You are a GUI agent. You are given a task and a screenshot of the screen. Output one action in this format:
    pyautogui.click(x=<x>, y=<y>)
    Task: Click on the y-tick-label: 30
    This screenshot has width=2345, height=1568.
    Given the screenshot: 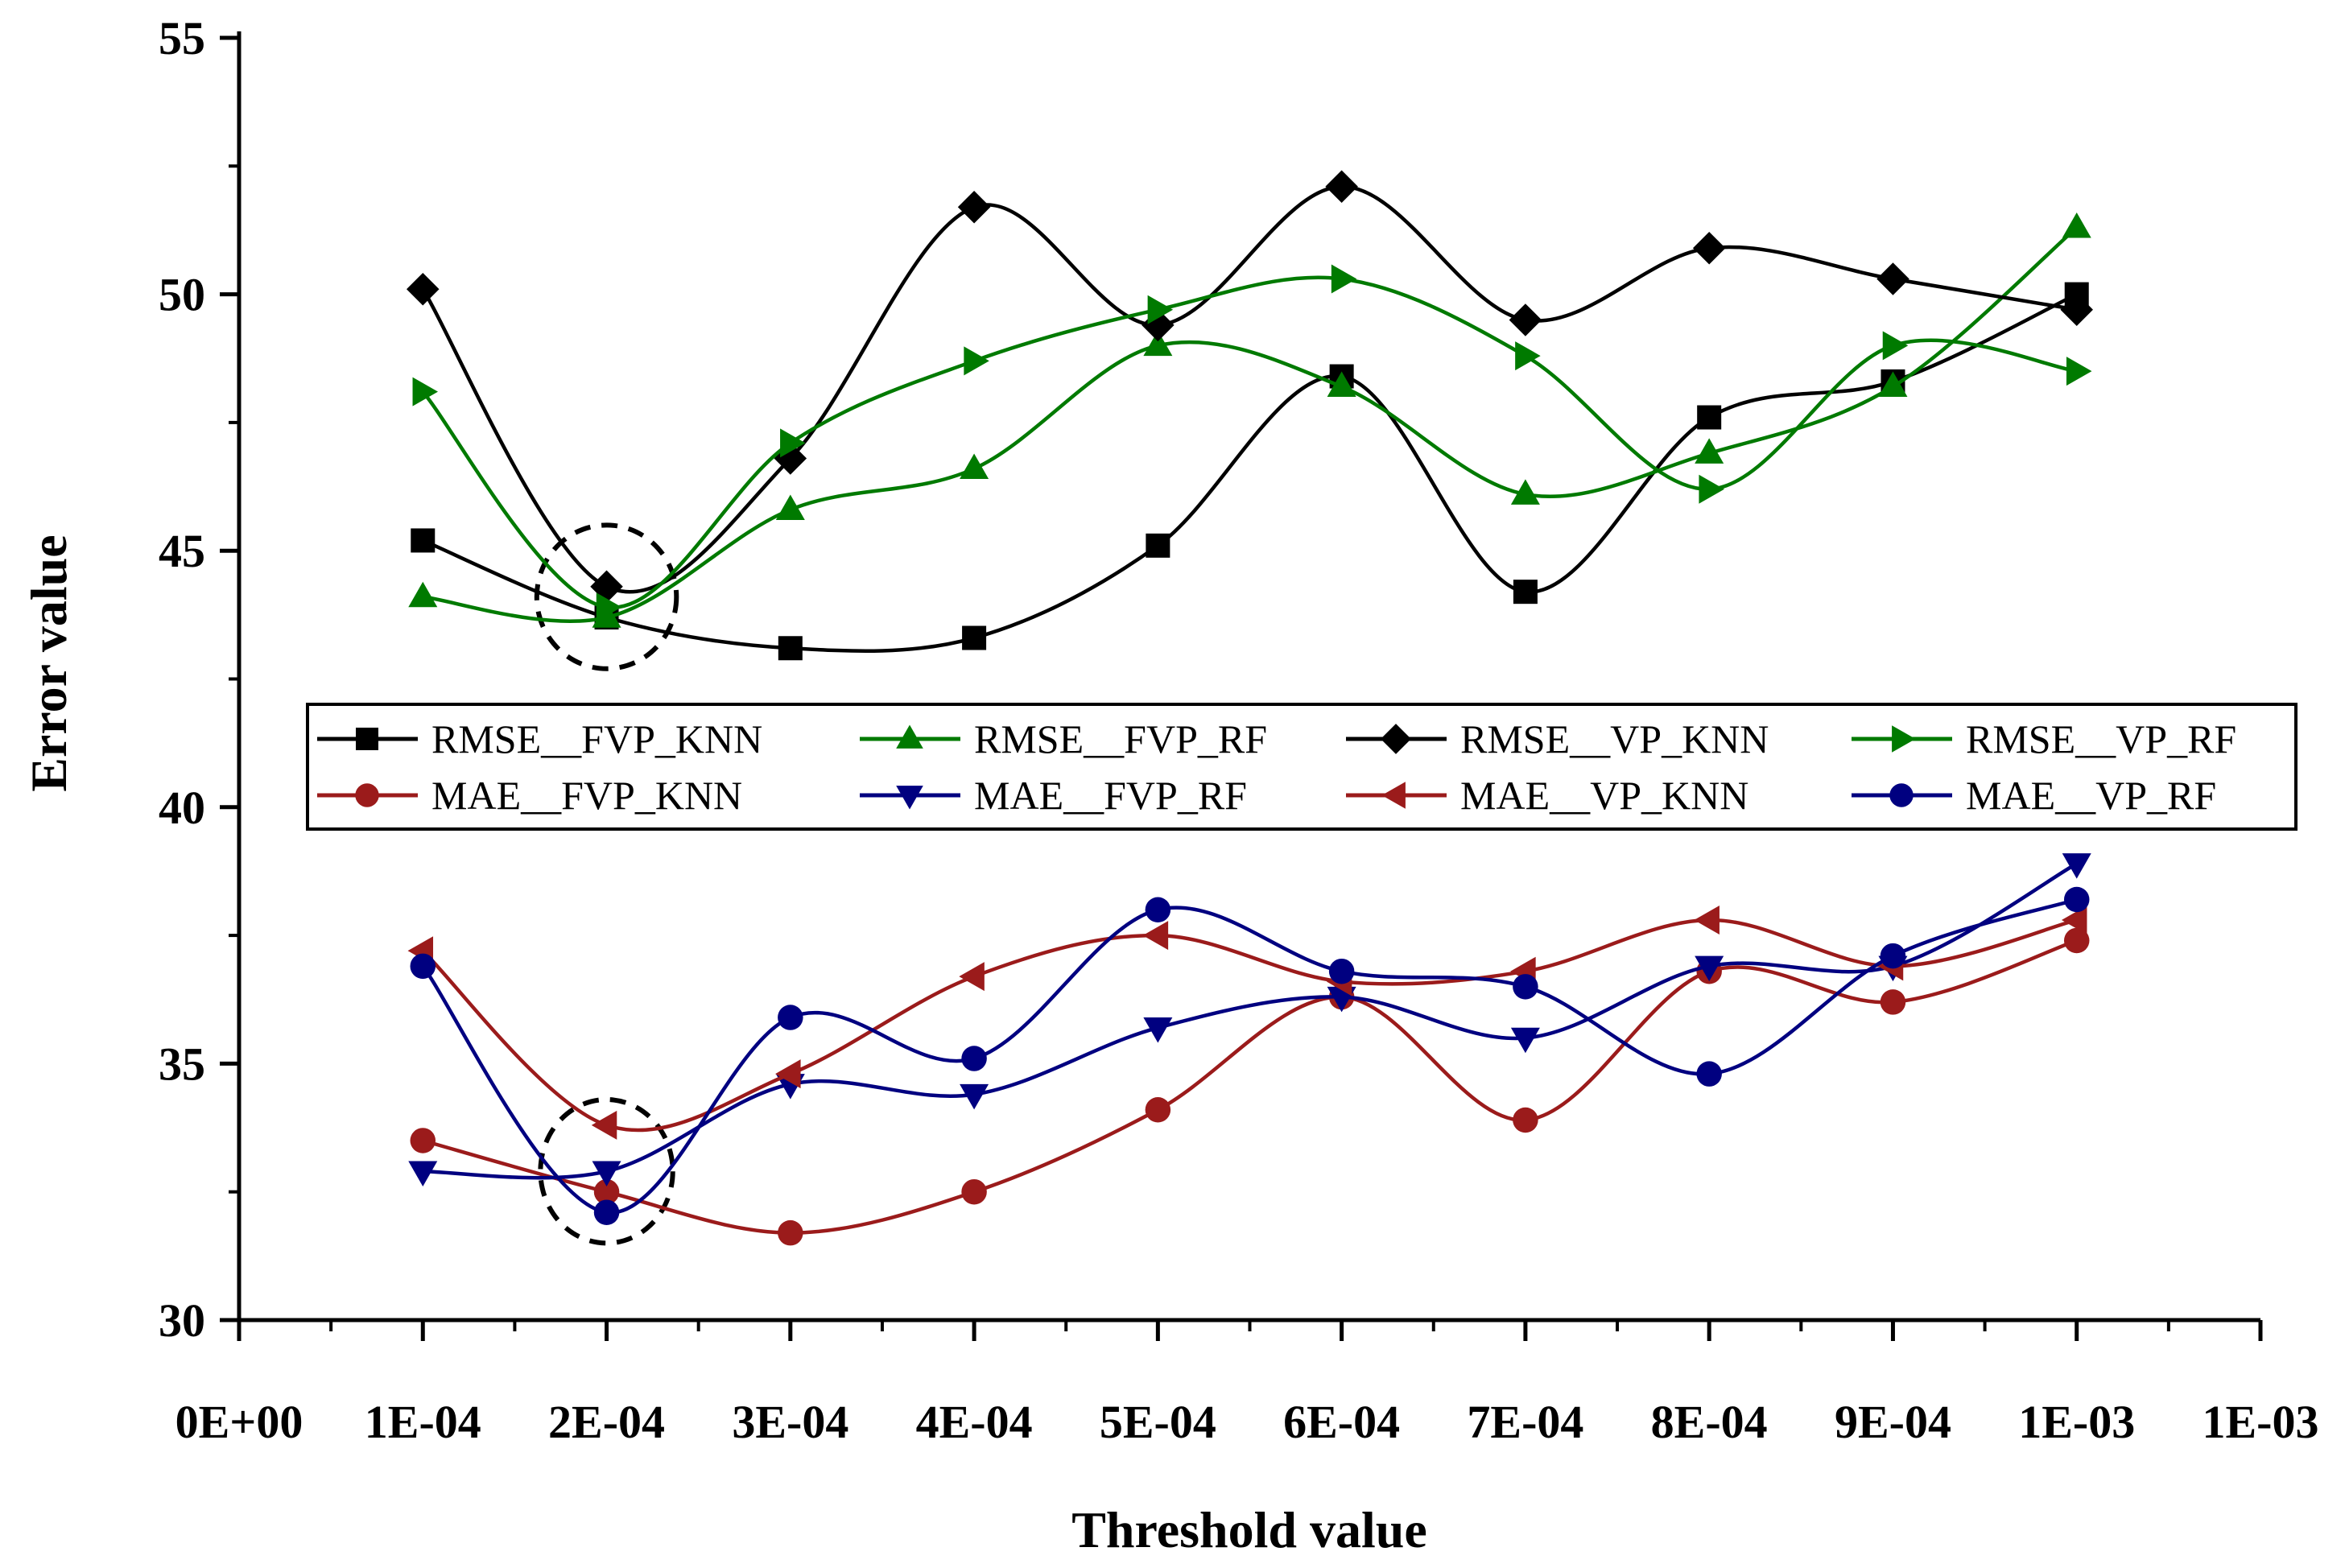 What is the action you would take?
    pyautogui.click(x=182, y=1320)
    